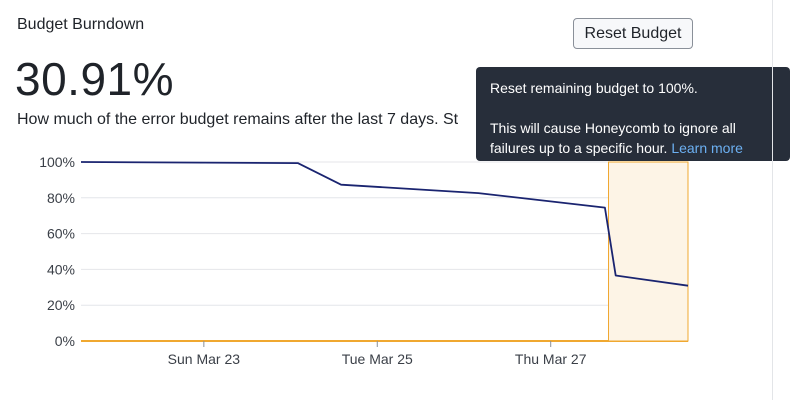  What do you see at coordinates (594, 88) in the screenshot?
I see `tooltip-line-1: Reset remaining budget to 100%.` at bounding box center [594, 88].